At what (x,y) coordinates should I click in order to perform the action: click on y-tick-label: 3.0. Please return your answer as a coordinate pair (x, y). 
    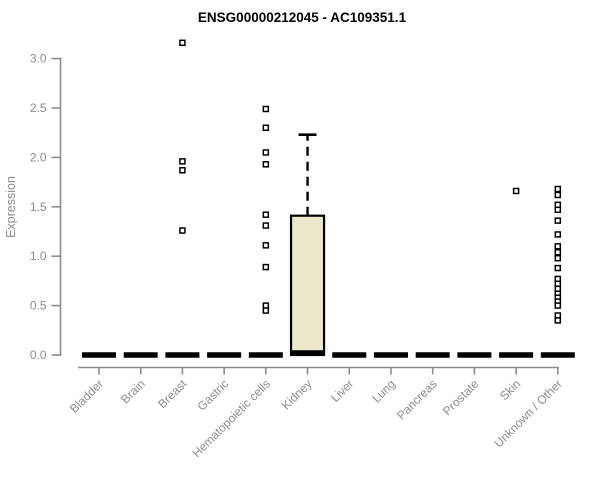
    Looking at the image, I should click on (38, 59).